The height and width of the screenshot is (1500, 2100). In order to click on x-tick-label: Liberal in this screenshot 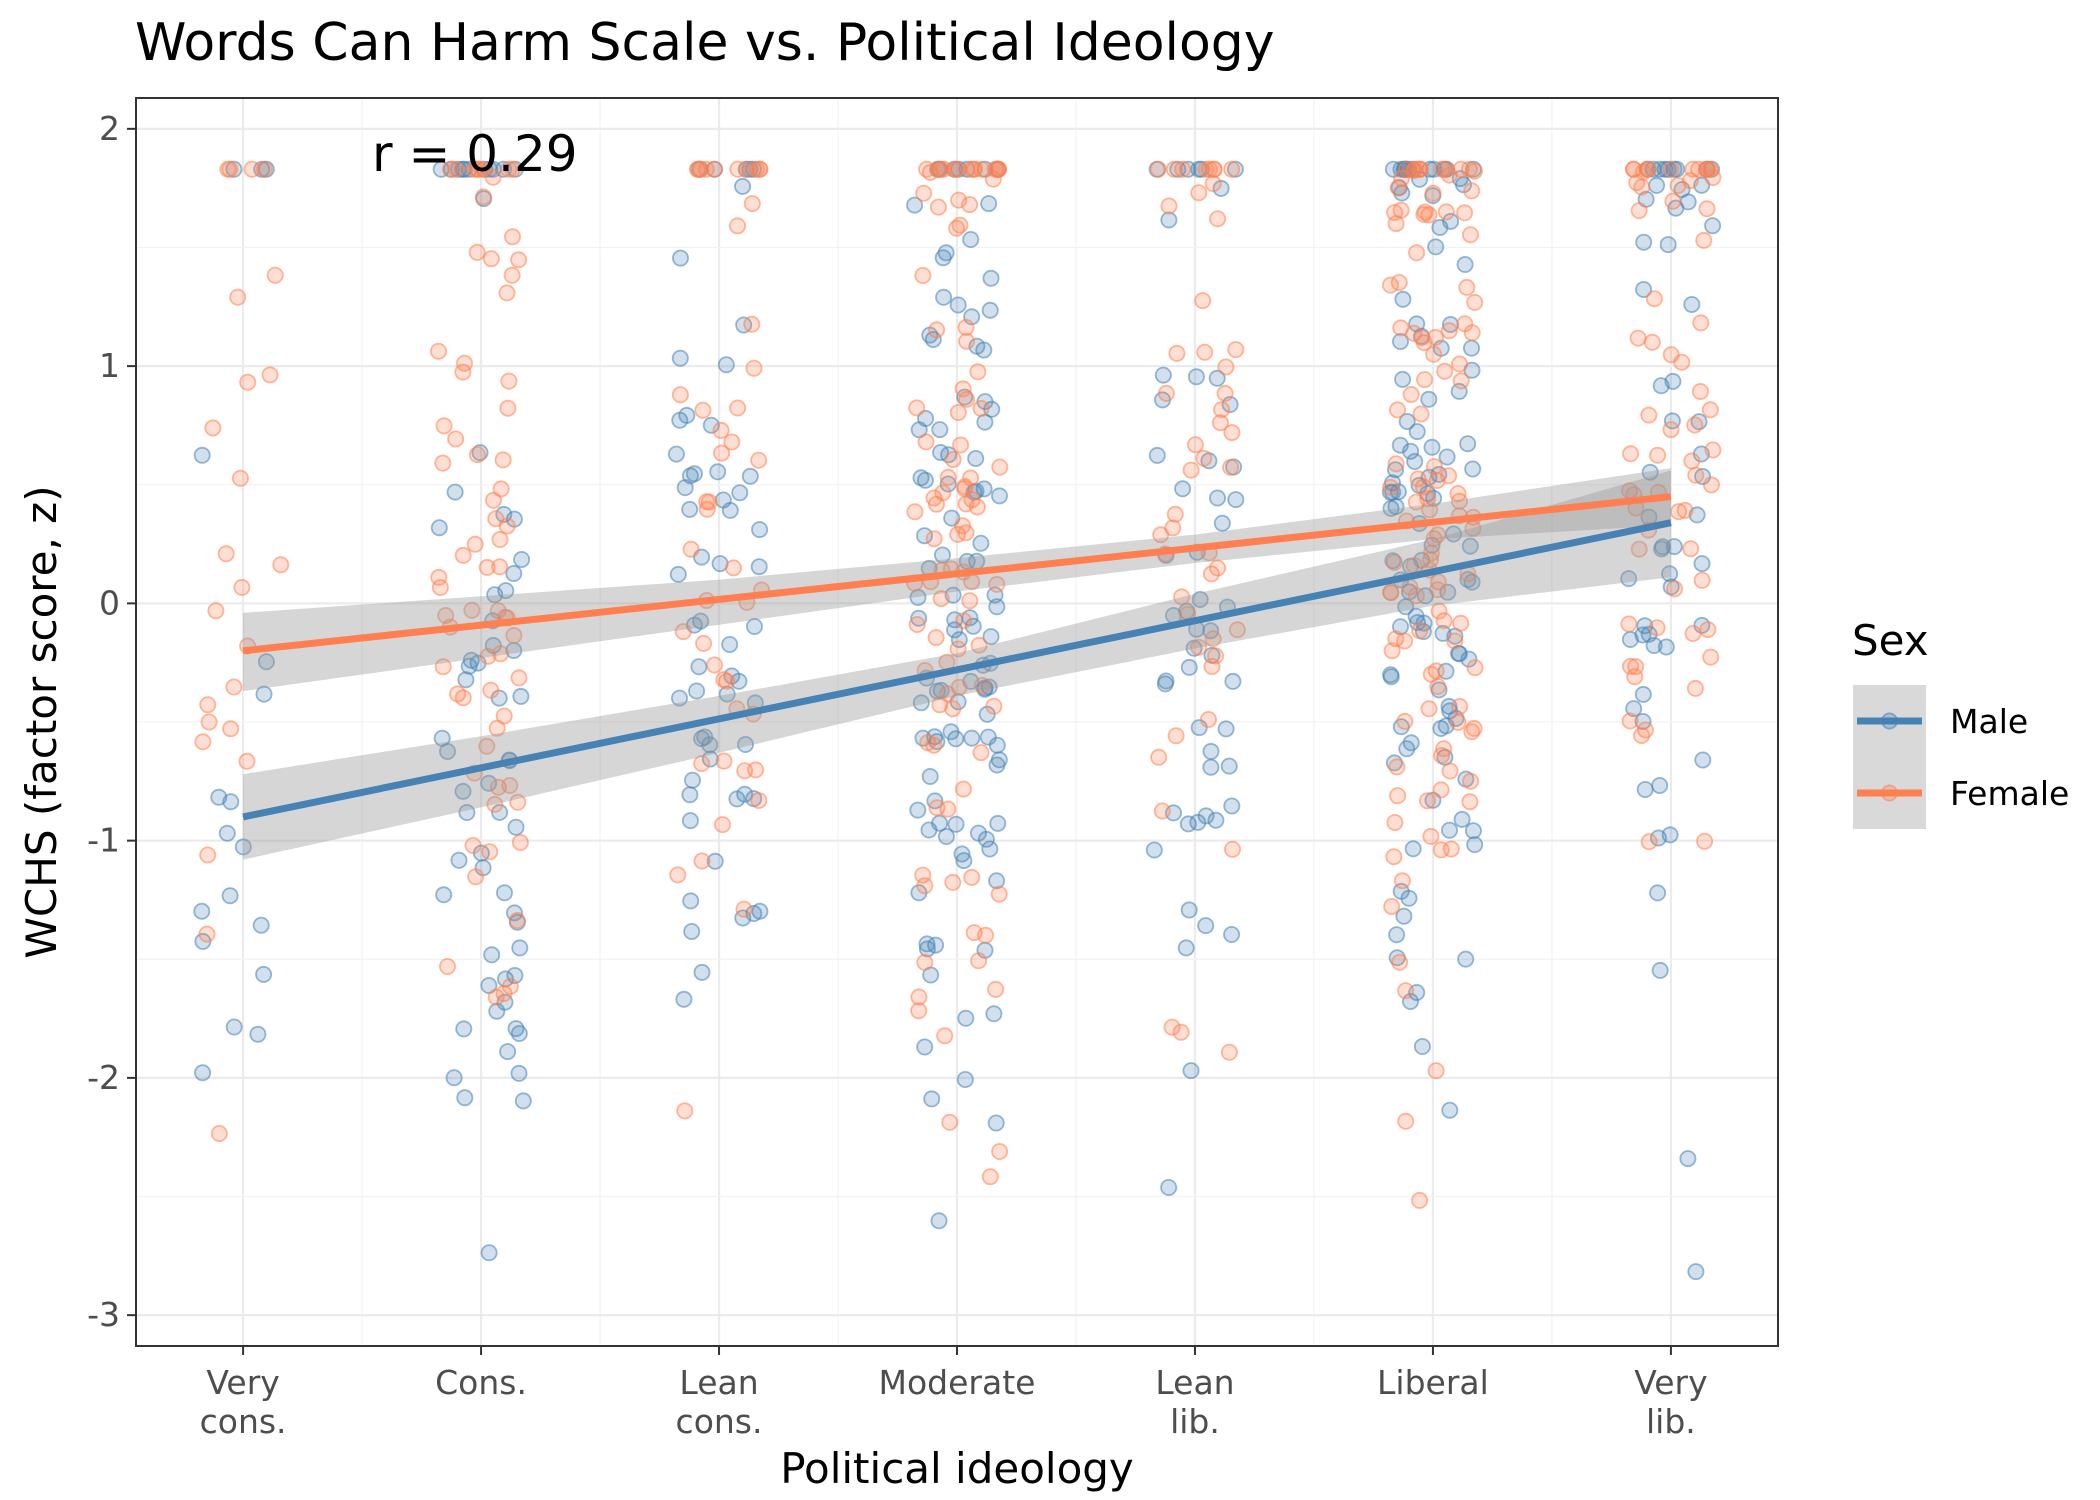, I will do `click(1433, 1382)`.